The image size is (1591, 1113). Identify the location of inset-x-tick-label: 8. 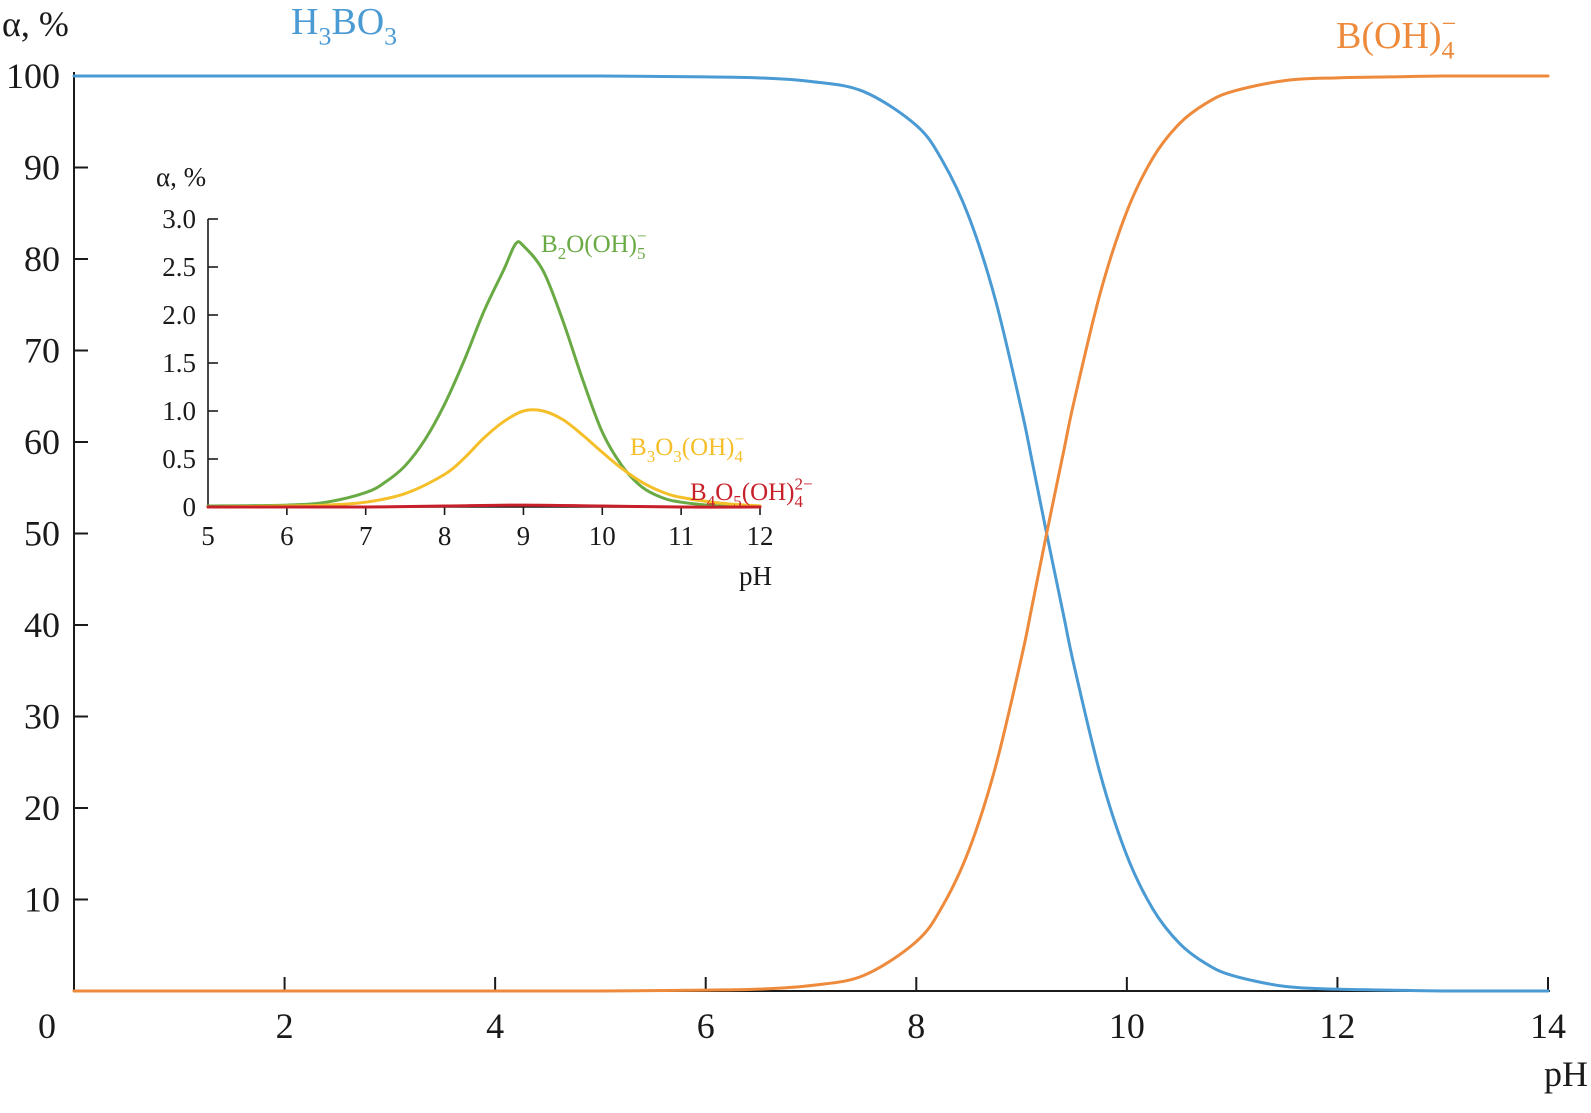
(445, 536).